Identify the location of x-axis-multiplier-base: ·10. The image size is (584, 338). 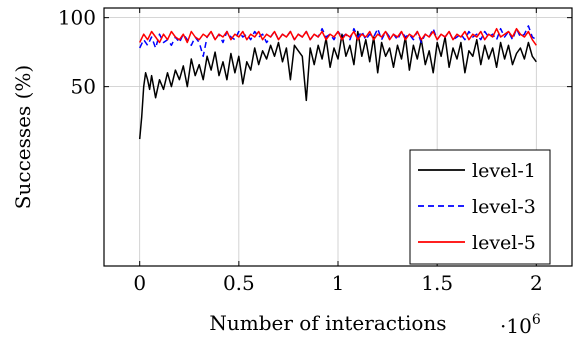
(516, 326).